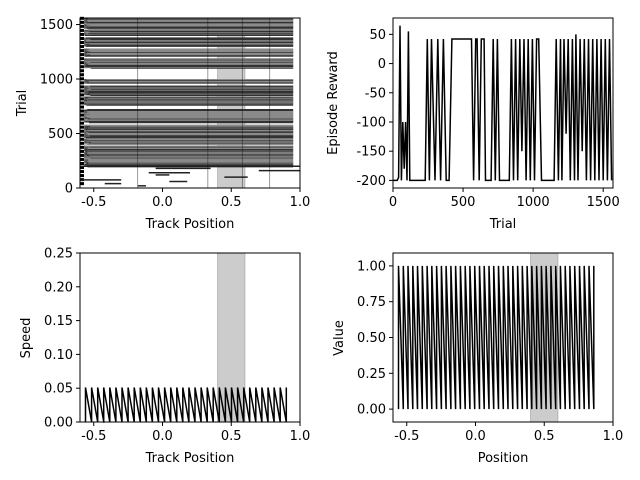 This screenshot has height=480, width=640. I want to click on y-tick-label: 0.75, so click(371, 302).